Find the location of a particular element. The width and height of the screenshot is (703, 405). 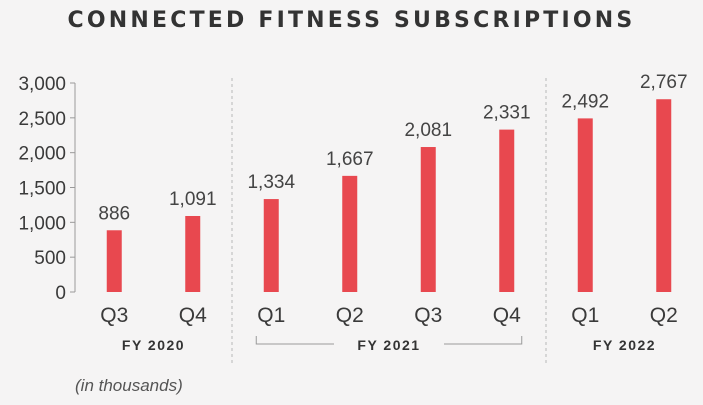

y-tick-label: 2,500 is located at coordinates (42, 119).